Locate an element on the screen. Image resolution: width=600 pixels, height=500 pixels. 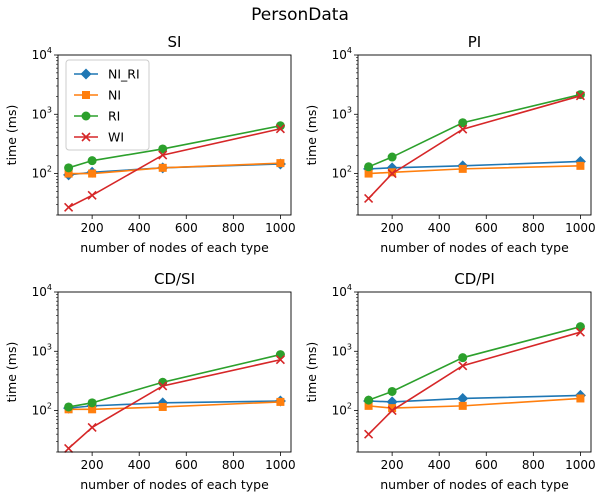
legend-label: NI is located at coordinates (114, 95).